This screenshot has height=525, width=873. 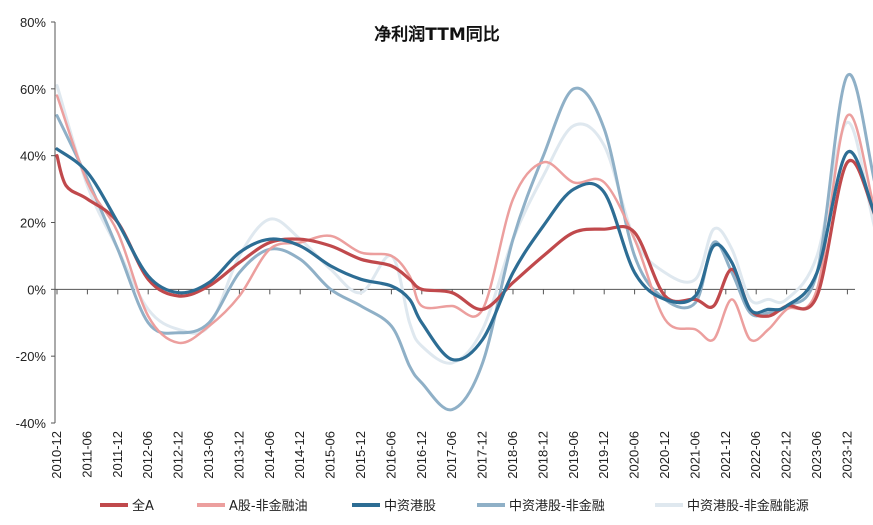 What do you see at coordinates (482, 455) in the screenshot?
I see `x-tick-label: 2017-12` at bounding box center [482, 455].